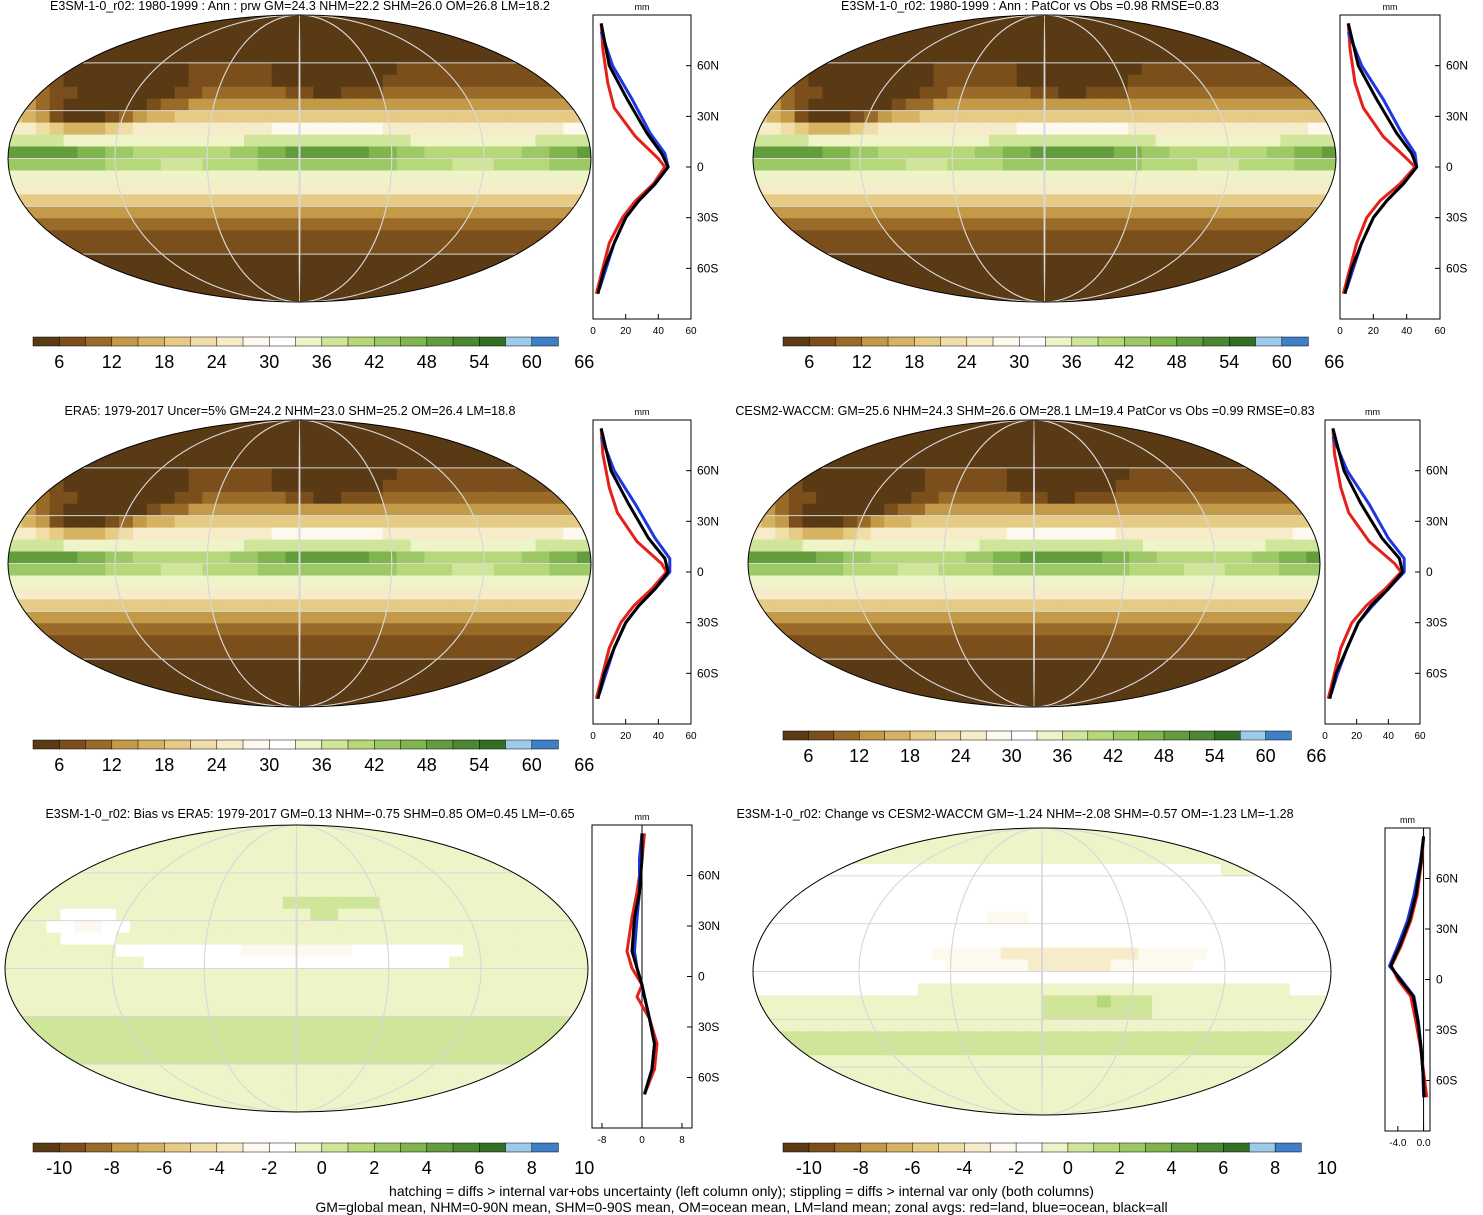 This screenshot has width=1483, height=1215. What do you see at coordinates (427, 362) in the screenshot?
I see `colorbar-label: 48` at bounding box center [427, 362].